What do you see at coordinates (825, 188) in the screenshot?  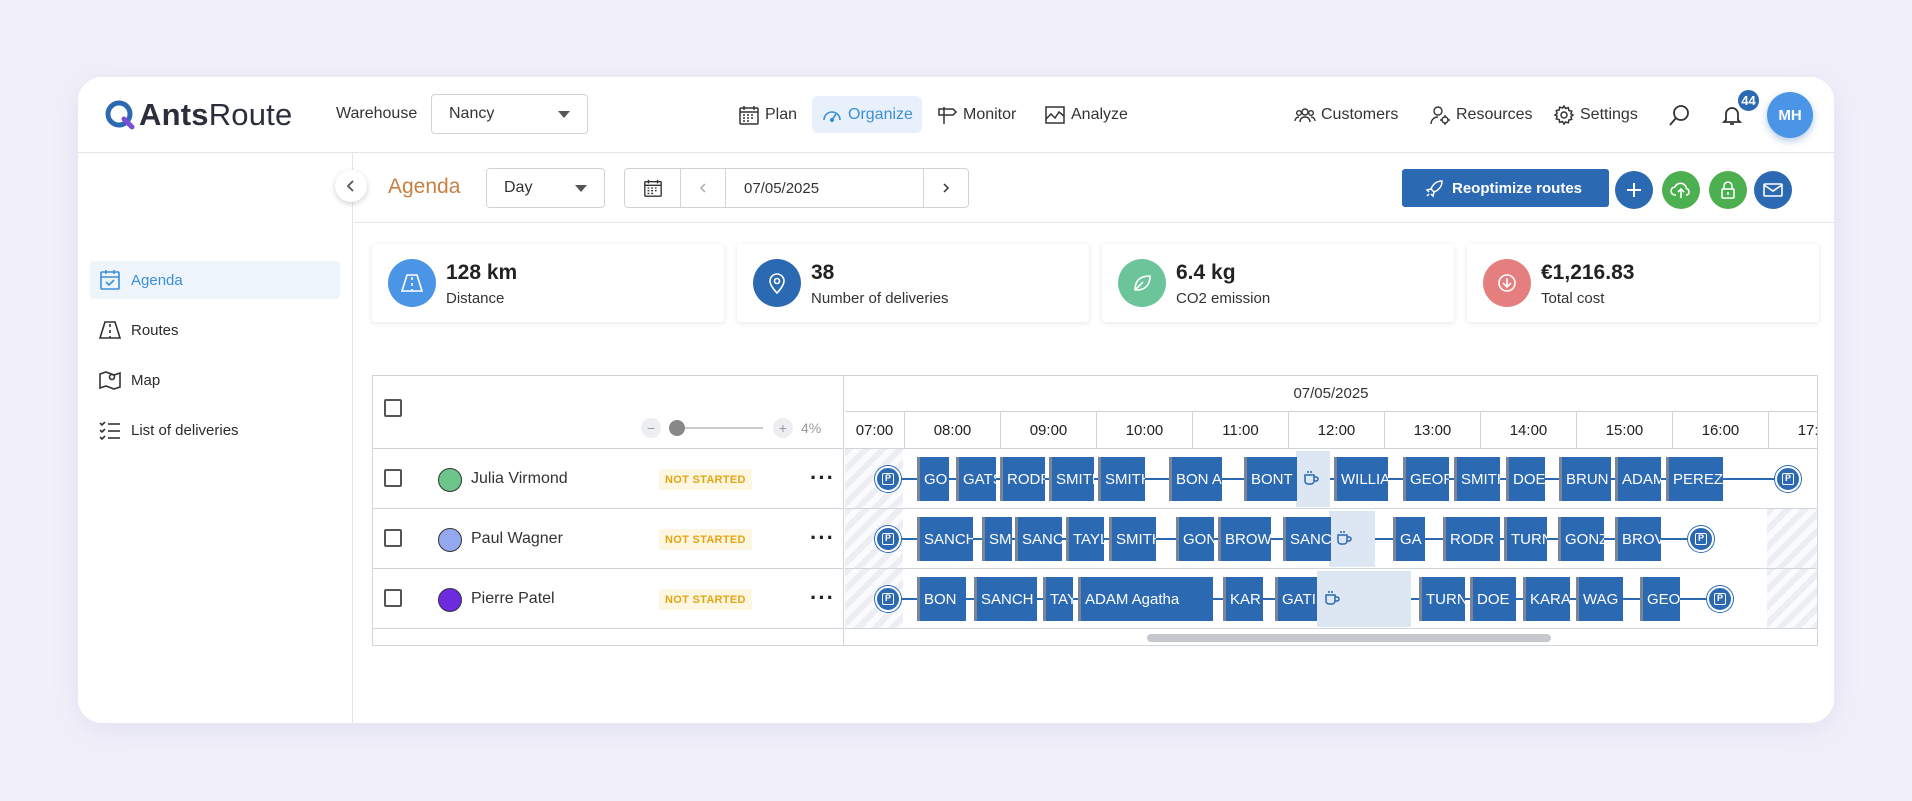 I see `date-field: 07/05/2025` at bounding box center [825, 188].